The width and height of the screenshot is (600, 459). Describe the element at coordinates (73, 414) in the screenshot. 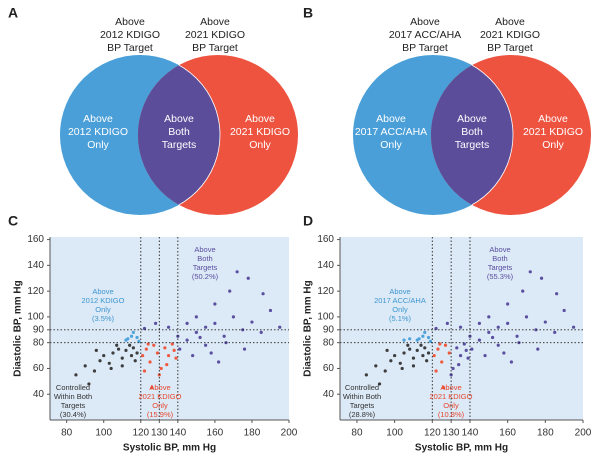

I see `annotation: (30.4%)` at that location.